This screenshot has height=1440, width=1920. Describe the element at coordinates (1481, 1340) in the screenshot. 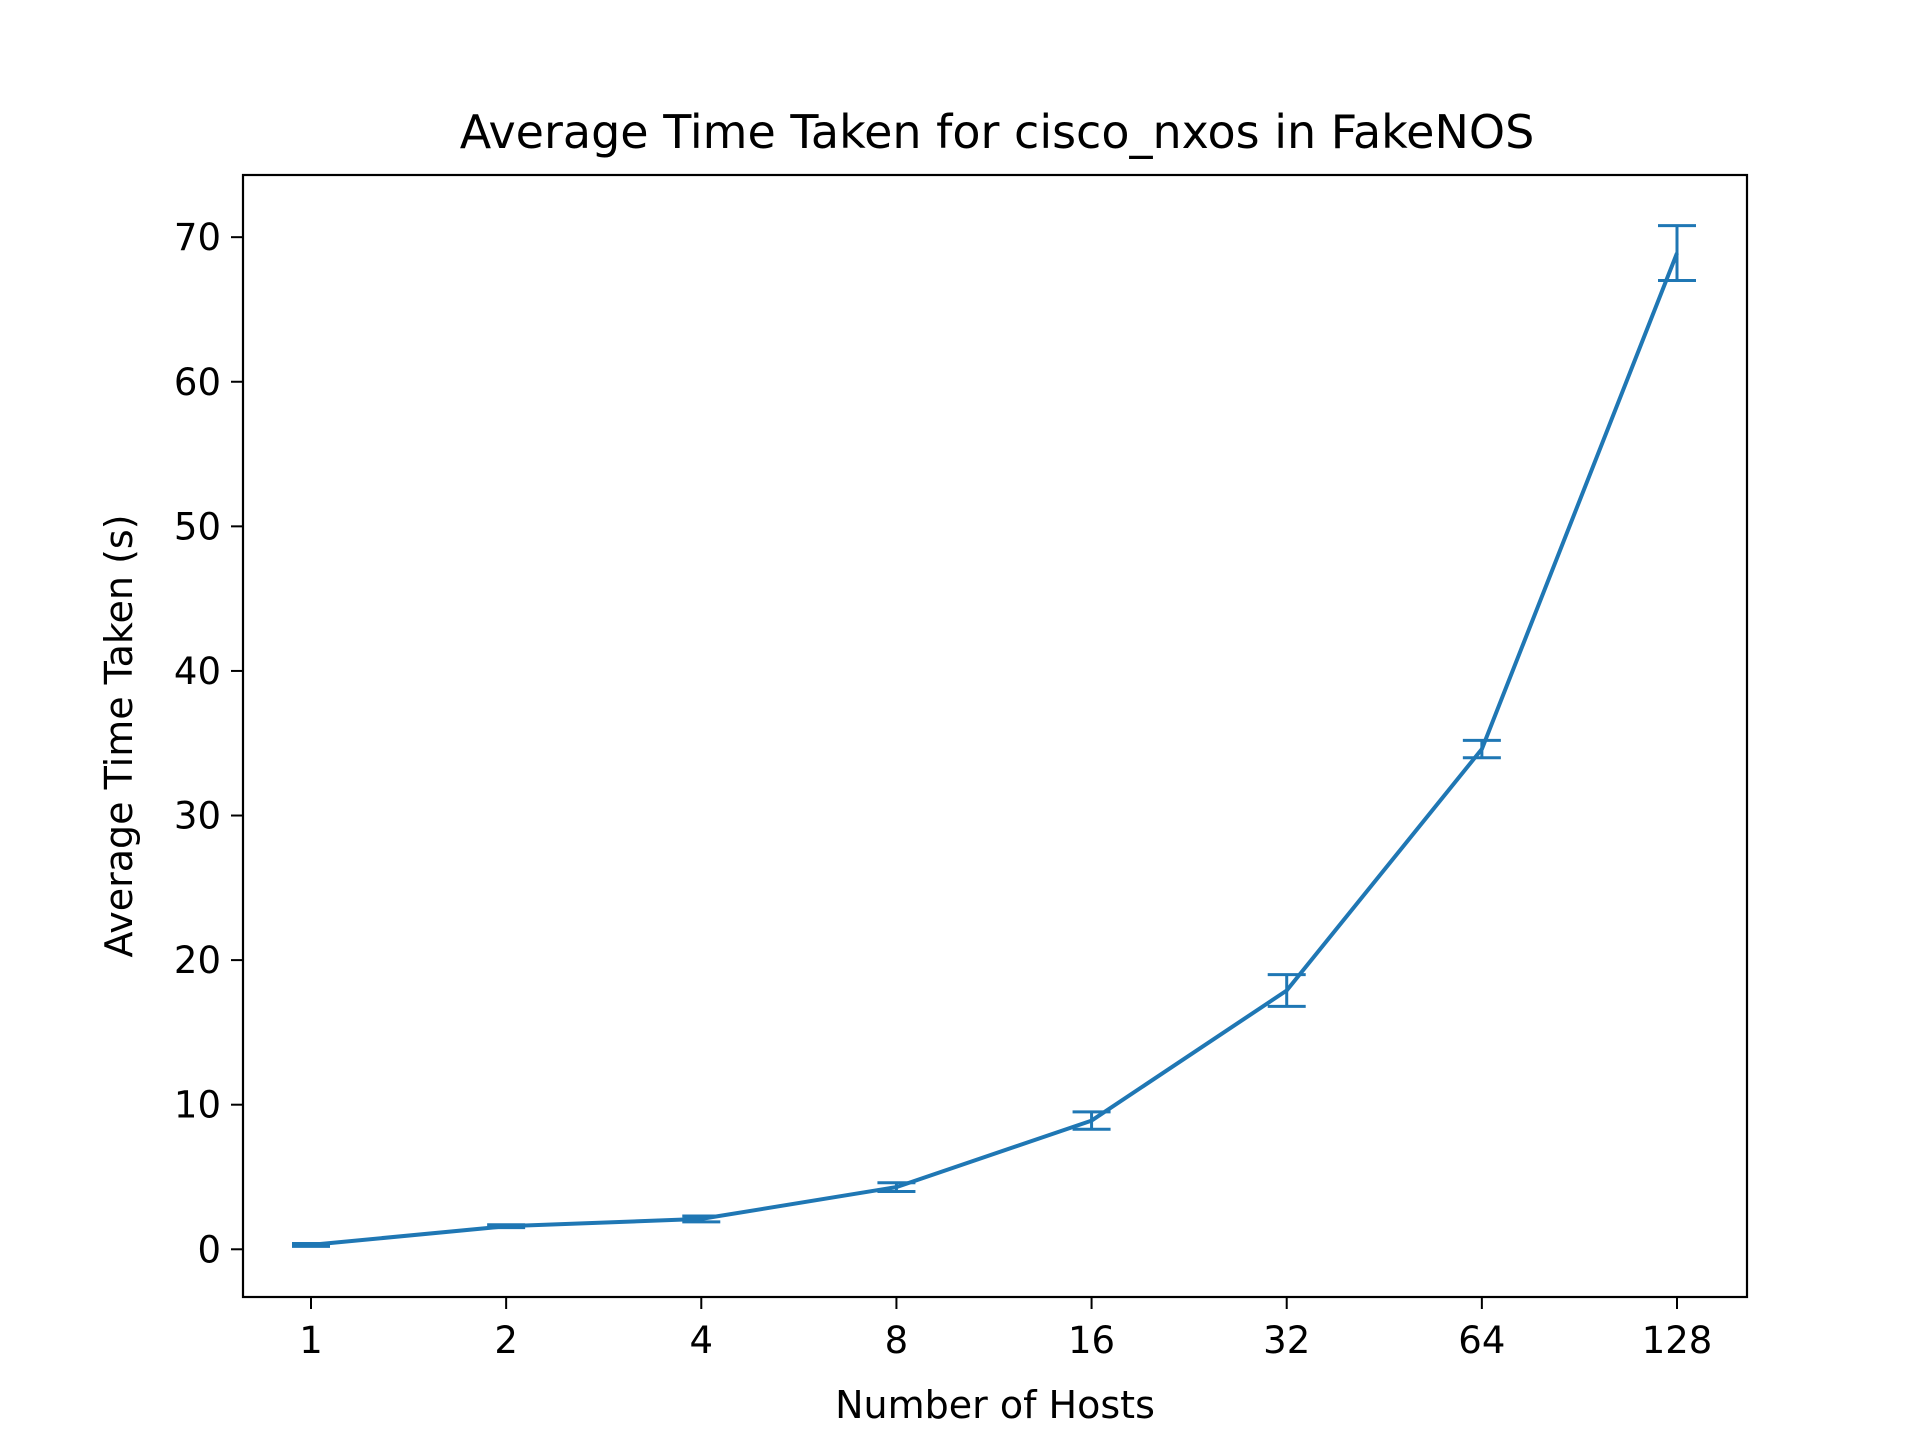

I see `x-tick-label: 64` at that location.